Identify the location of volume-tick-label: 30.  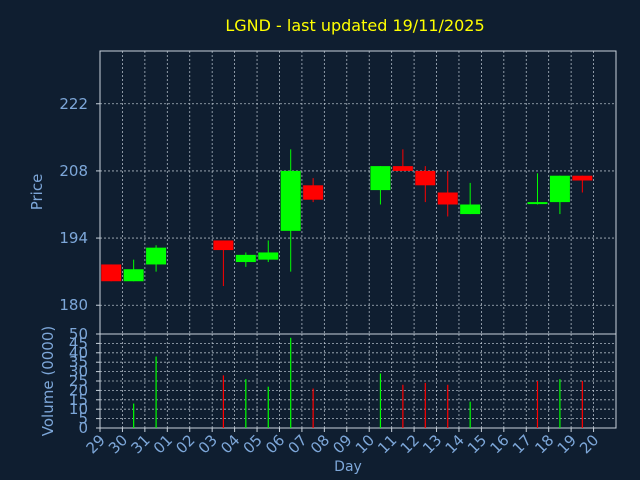
(78, 372).